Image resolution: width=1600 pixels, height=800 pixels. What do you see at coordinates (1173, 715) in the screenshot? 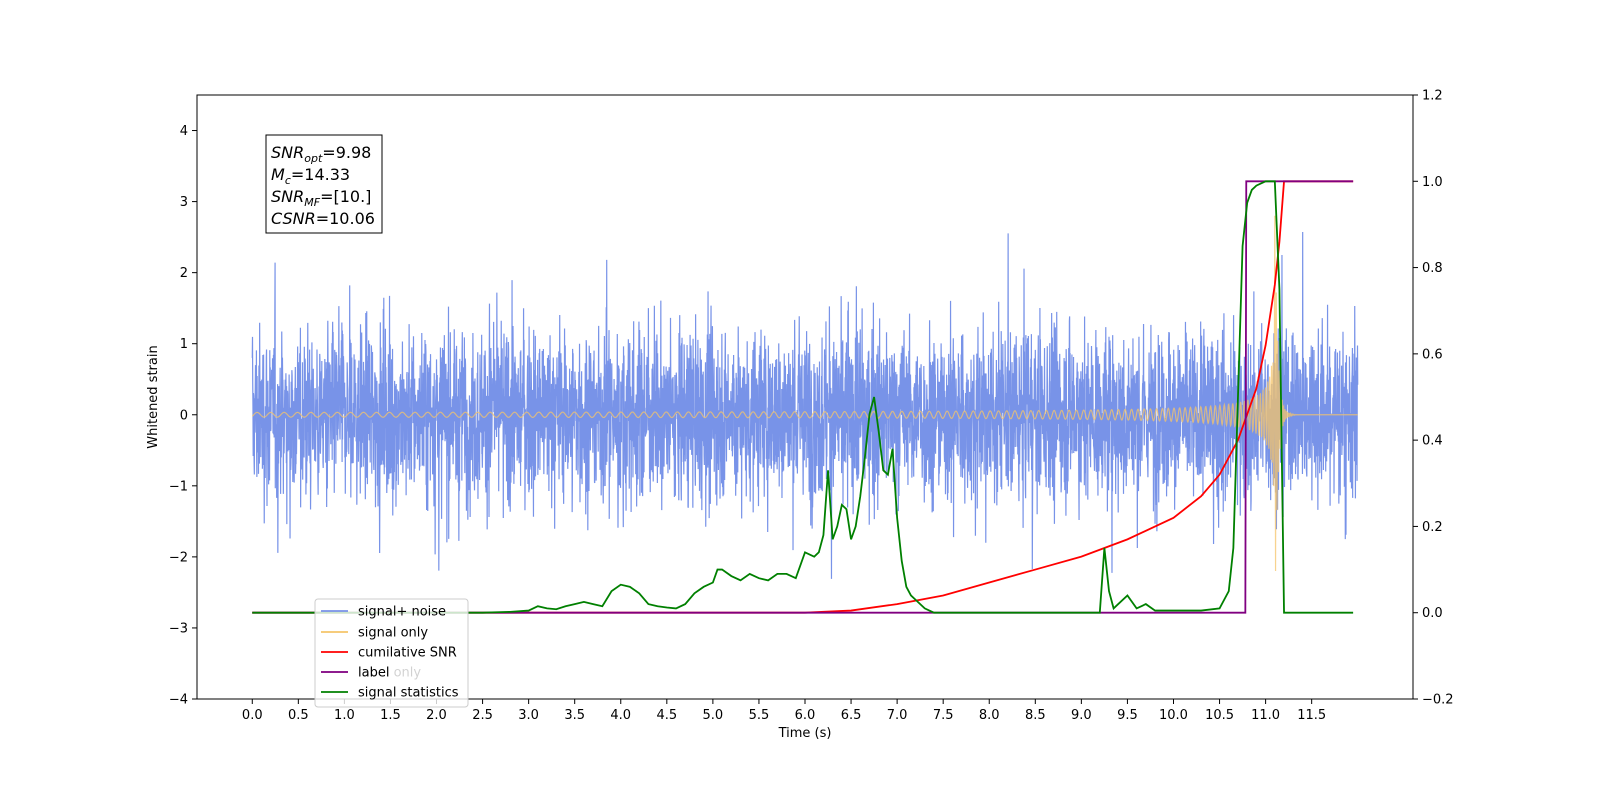
I see `x-tick-label: 10.0` at bounding box center [1173, 715].